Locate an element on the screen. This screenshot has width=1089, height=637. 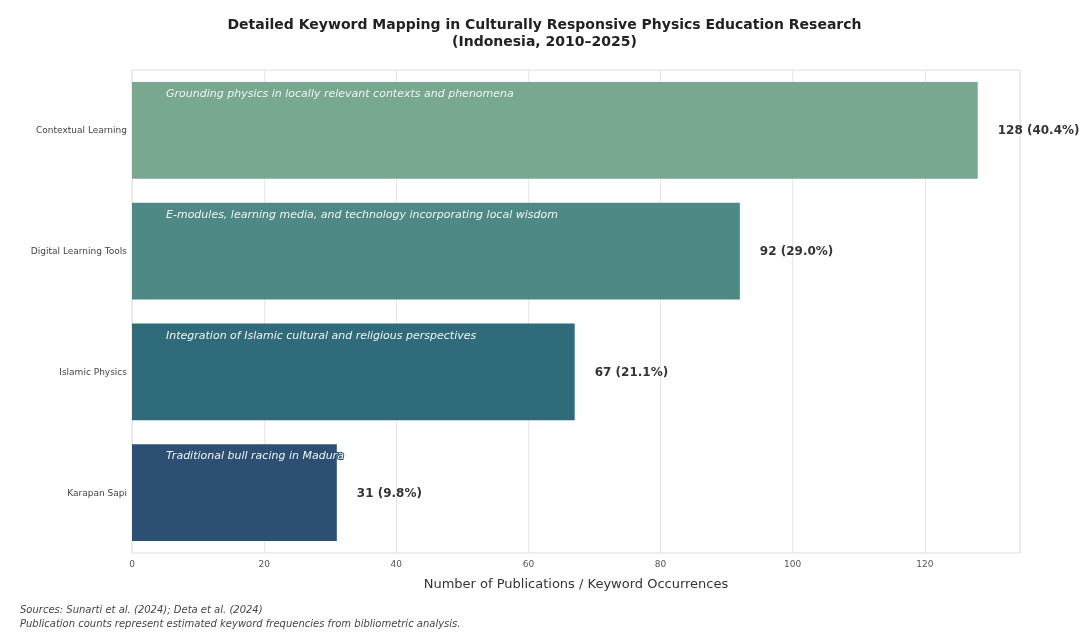
data-label: 92 (29.0%) is located at coordinates (796, 251).